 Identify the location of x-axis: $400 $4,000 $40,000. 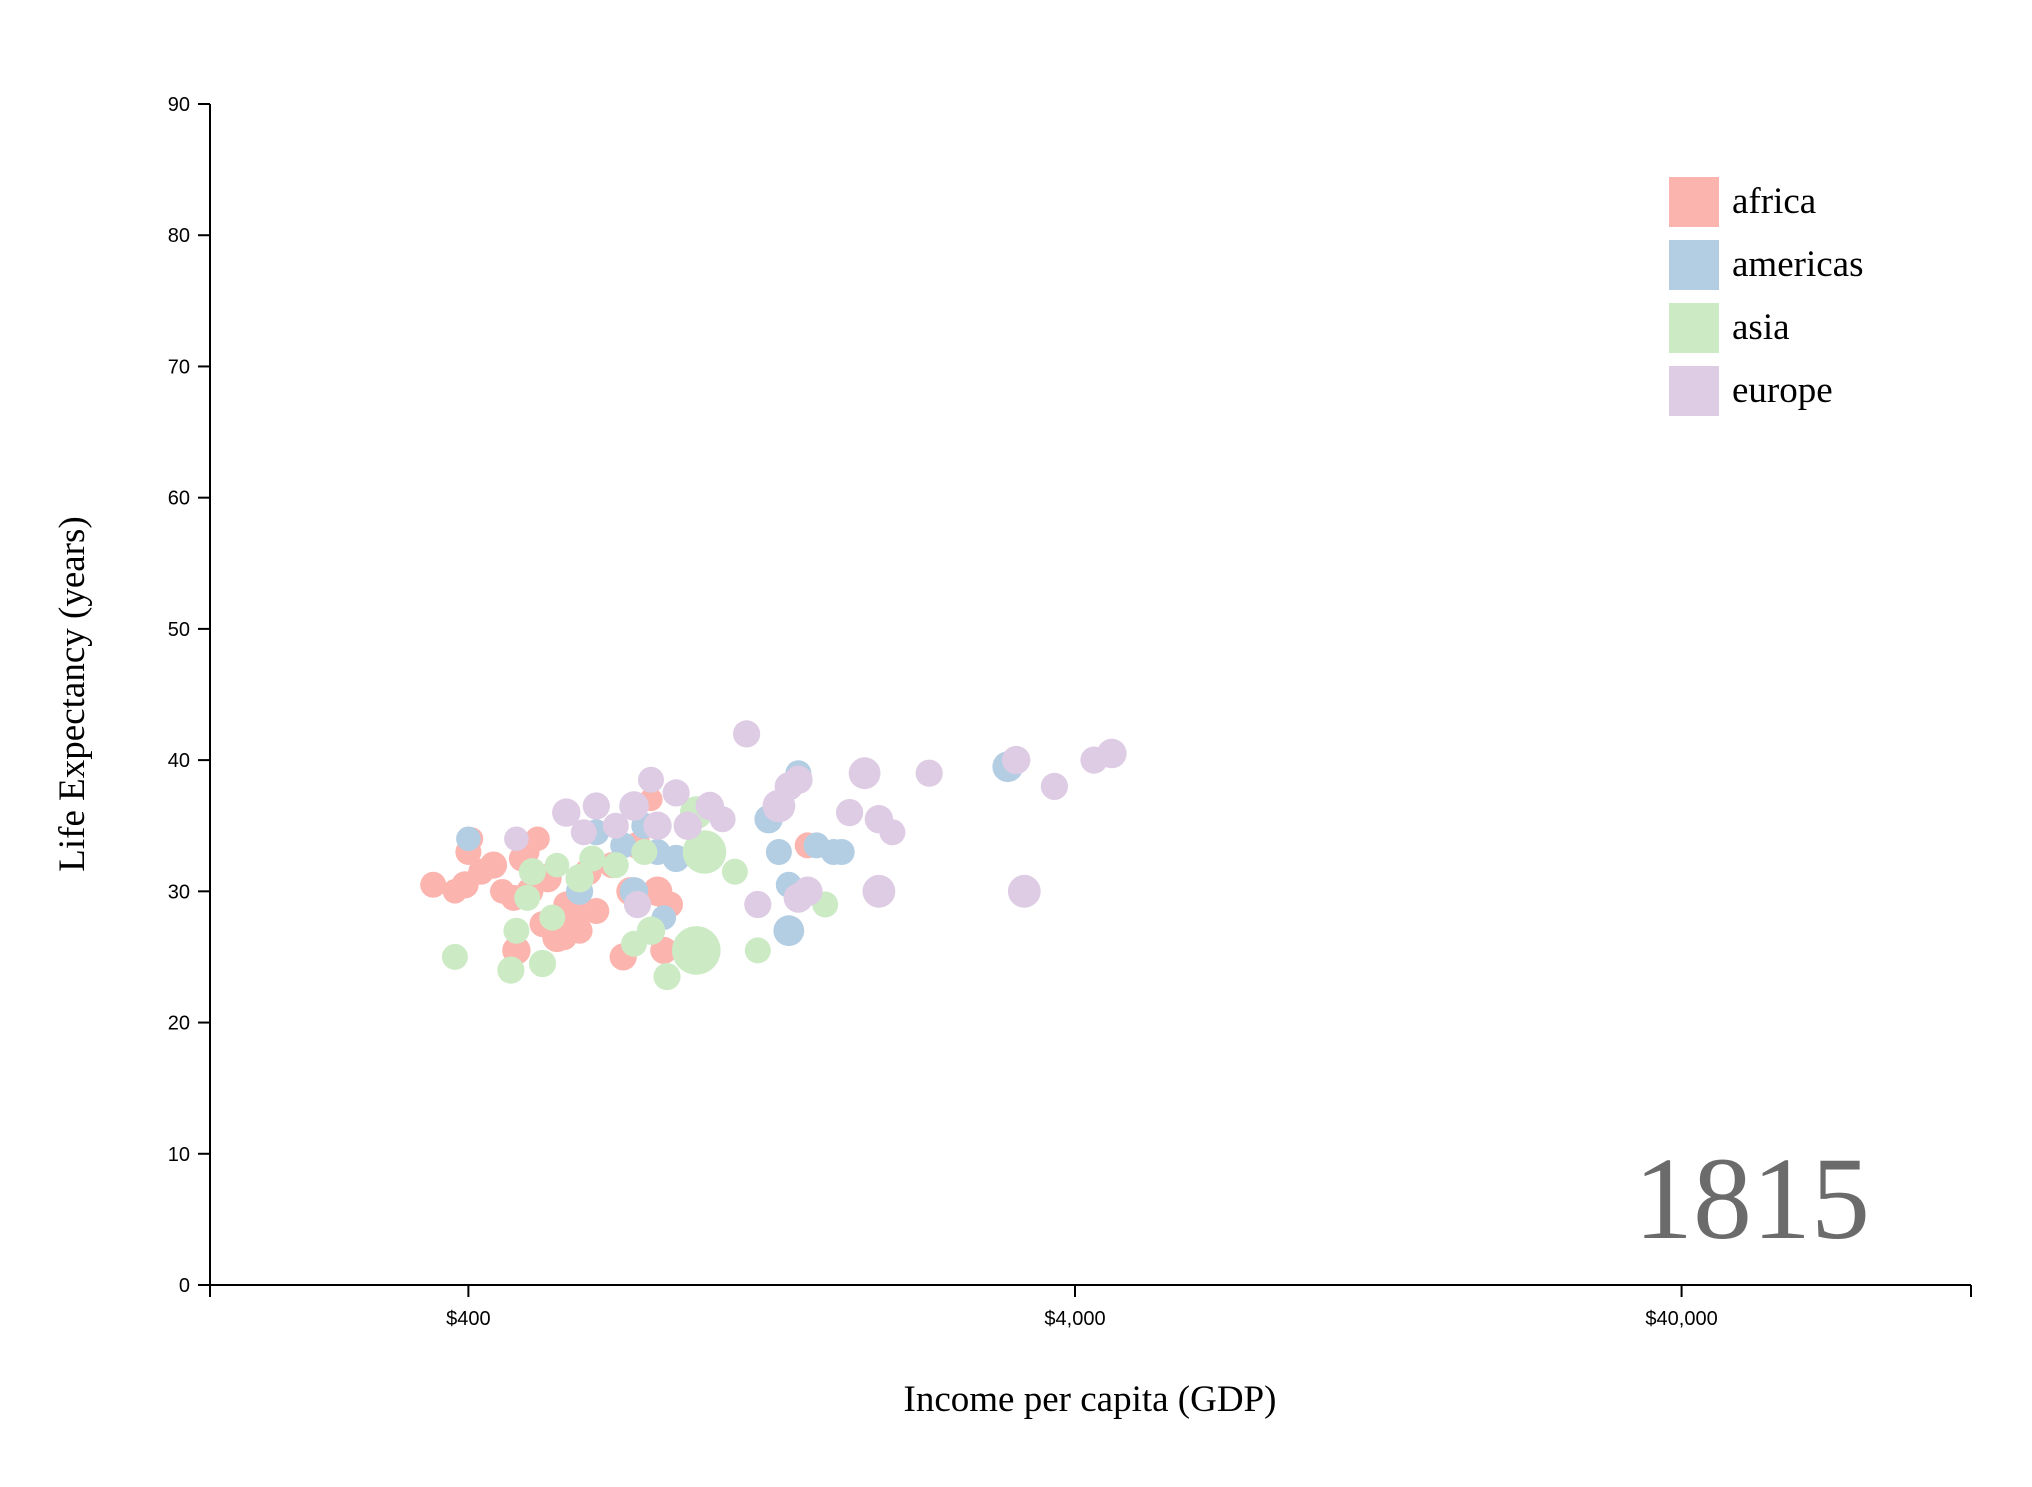
(1090, 1307).